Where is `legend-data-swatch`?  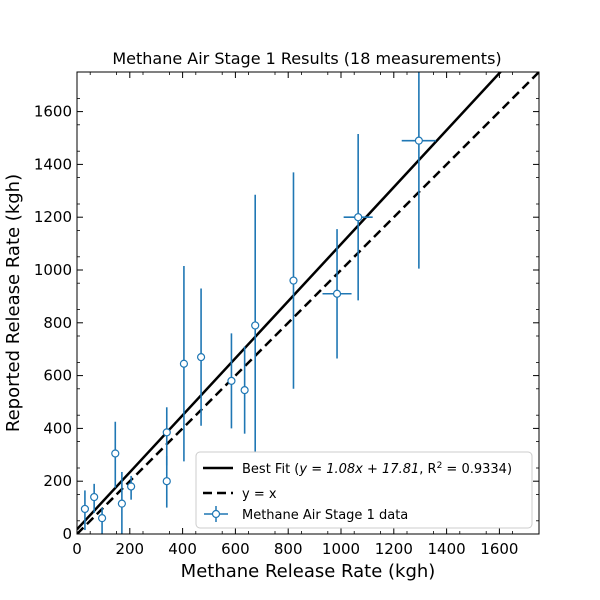 legend-data-swatch is located at coordinates (216, 514).